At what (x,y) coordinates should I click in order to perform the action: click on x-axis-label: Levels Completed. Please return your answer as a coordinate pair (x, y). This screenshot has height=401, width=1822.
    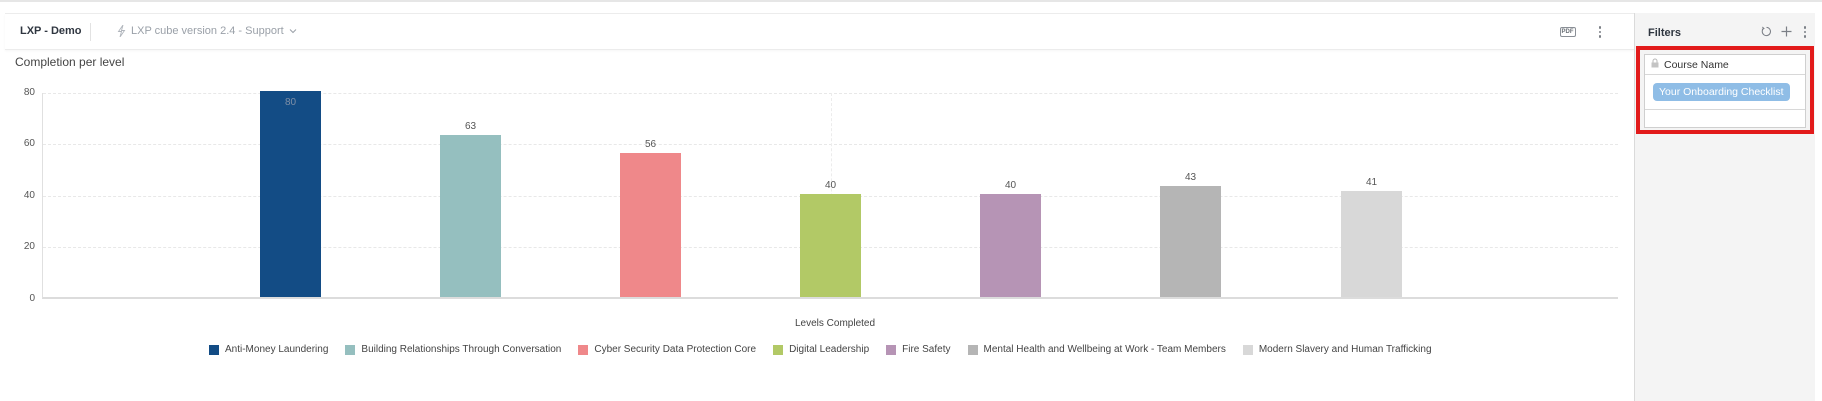
    Looking at the image, I should click on (835, 323).